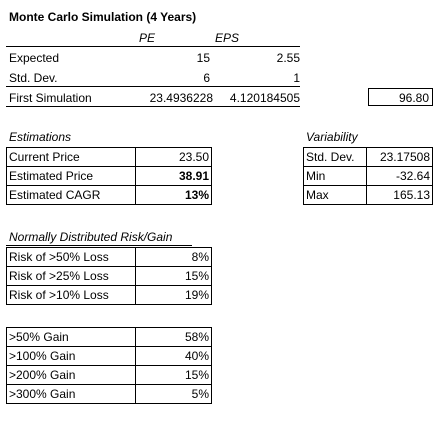 This screenshot has width=443, height=426. Describe the element at coordinates (296, 78) in the screenshot. I see `std-dev-eps-cell: 1` at that location.